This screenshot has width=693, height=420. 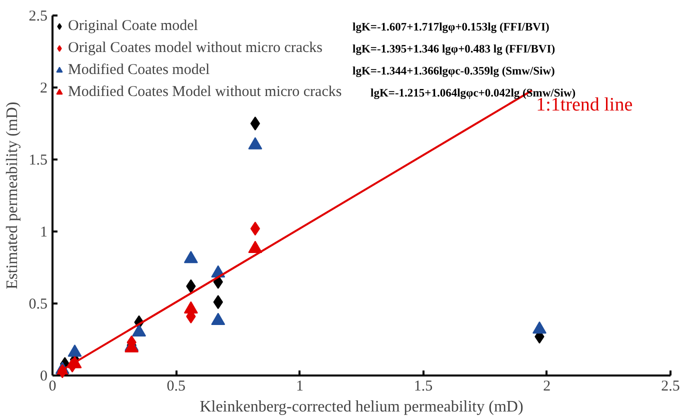 I want to click on y-tick-label: 0, so click(x=44, y=376).